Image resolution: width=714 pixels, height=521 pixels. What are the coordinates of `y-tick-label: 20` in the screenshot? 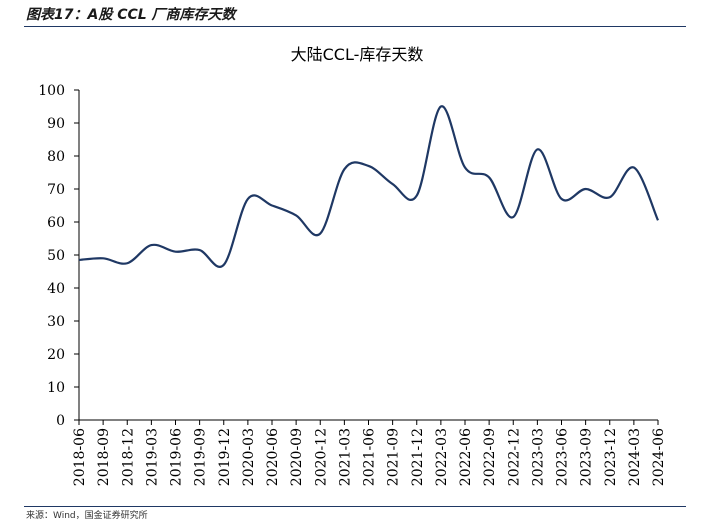 It's located at (56, 355).